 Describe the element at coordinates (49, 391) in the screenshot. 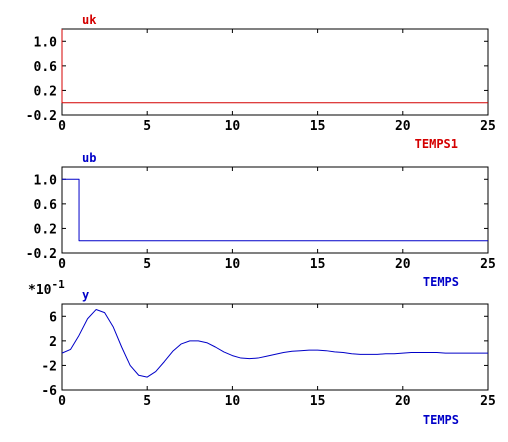

I see `y-tick-label: -6` at that location.